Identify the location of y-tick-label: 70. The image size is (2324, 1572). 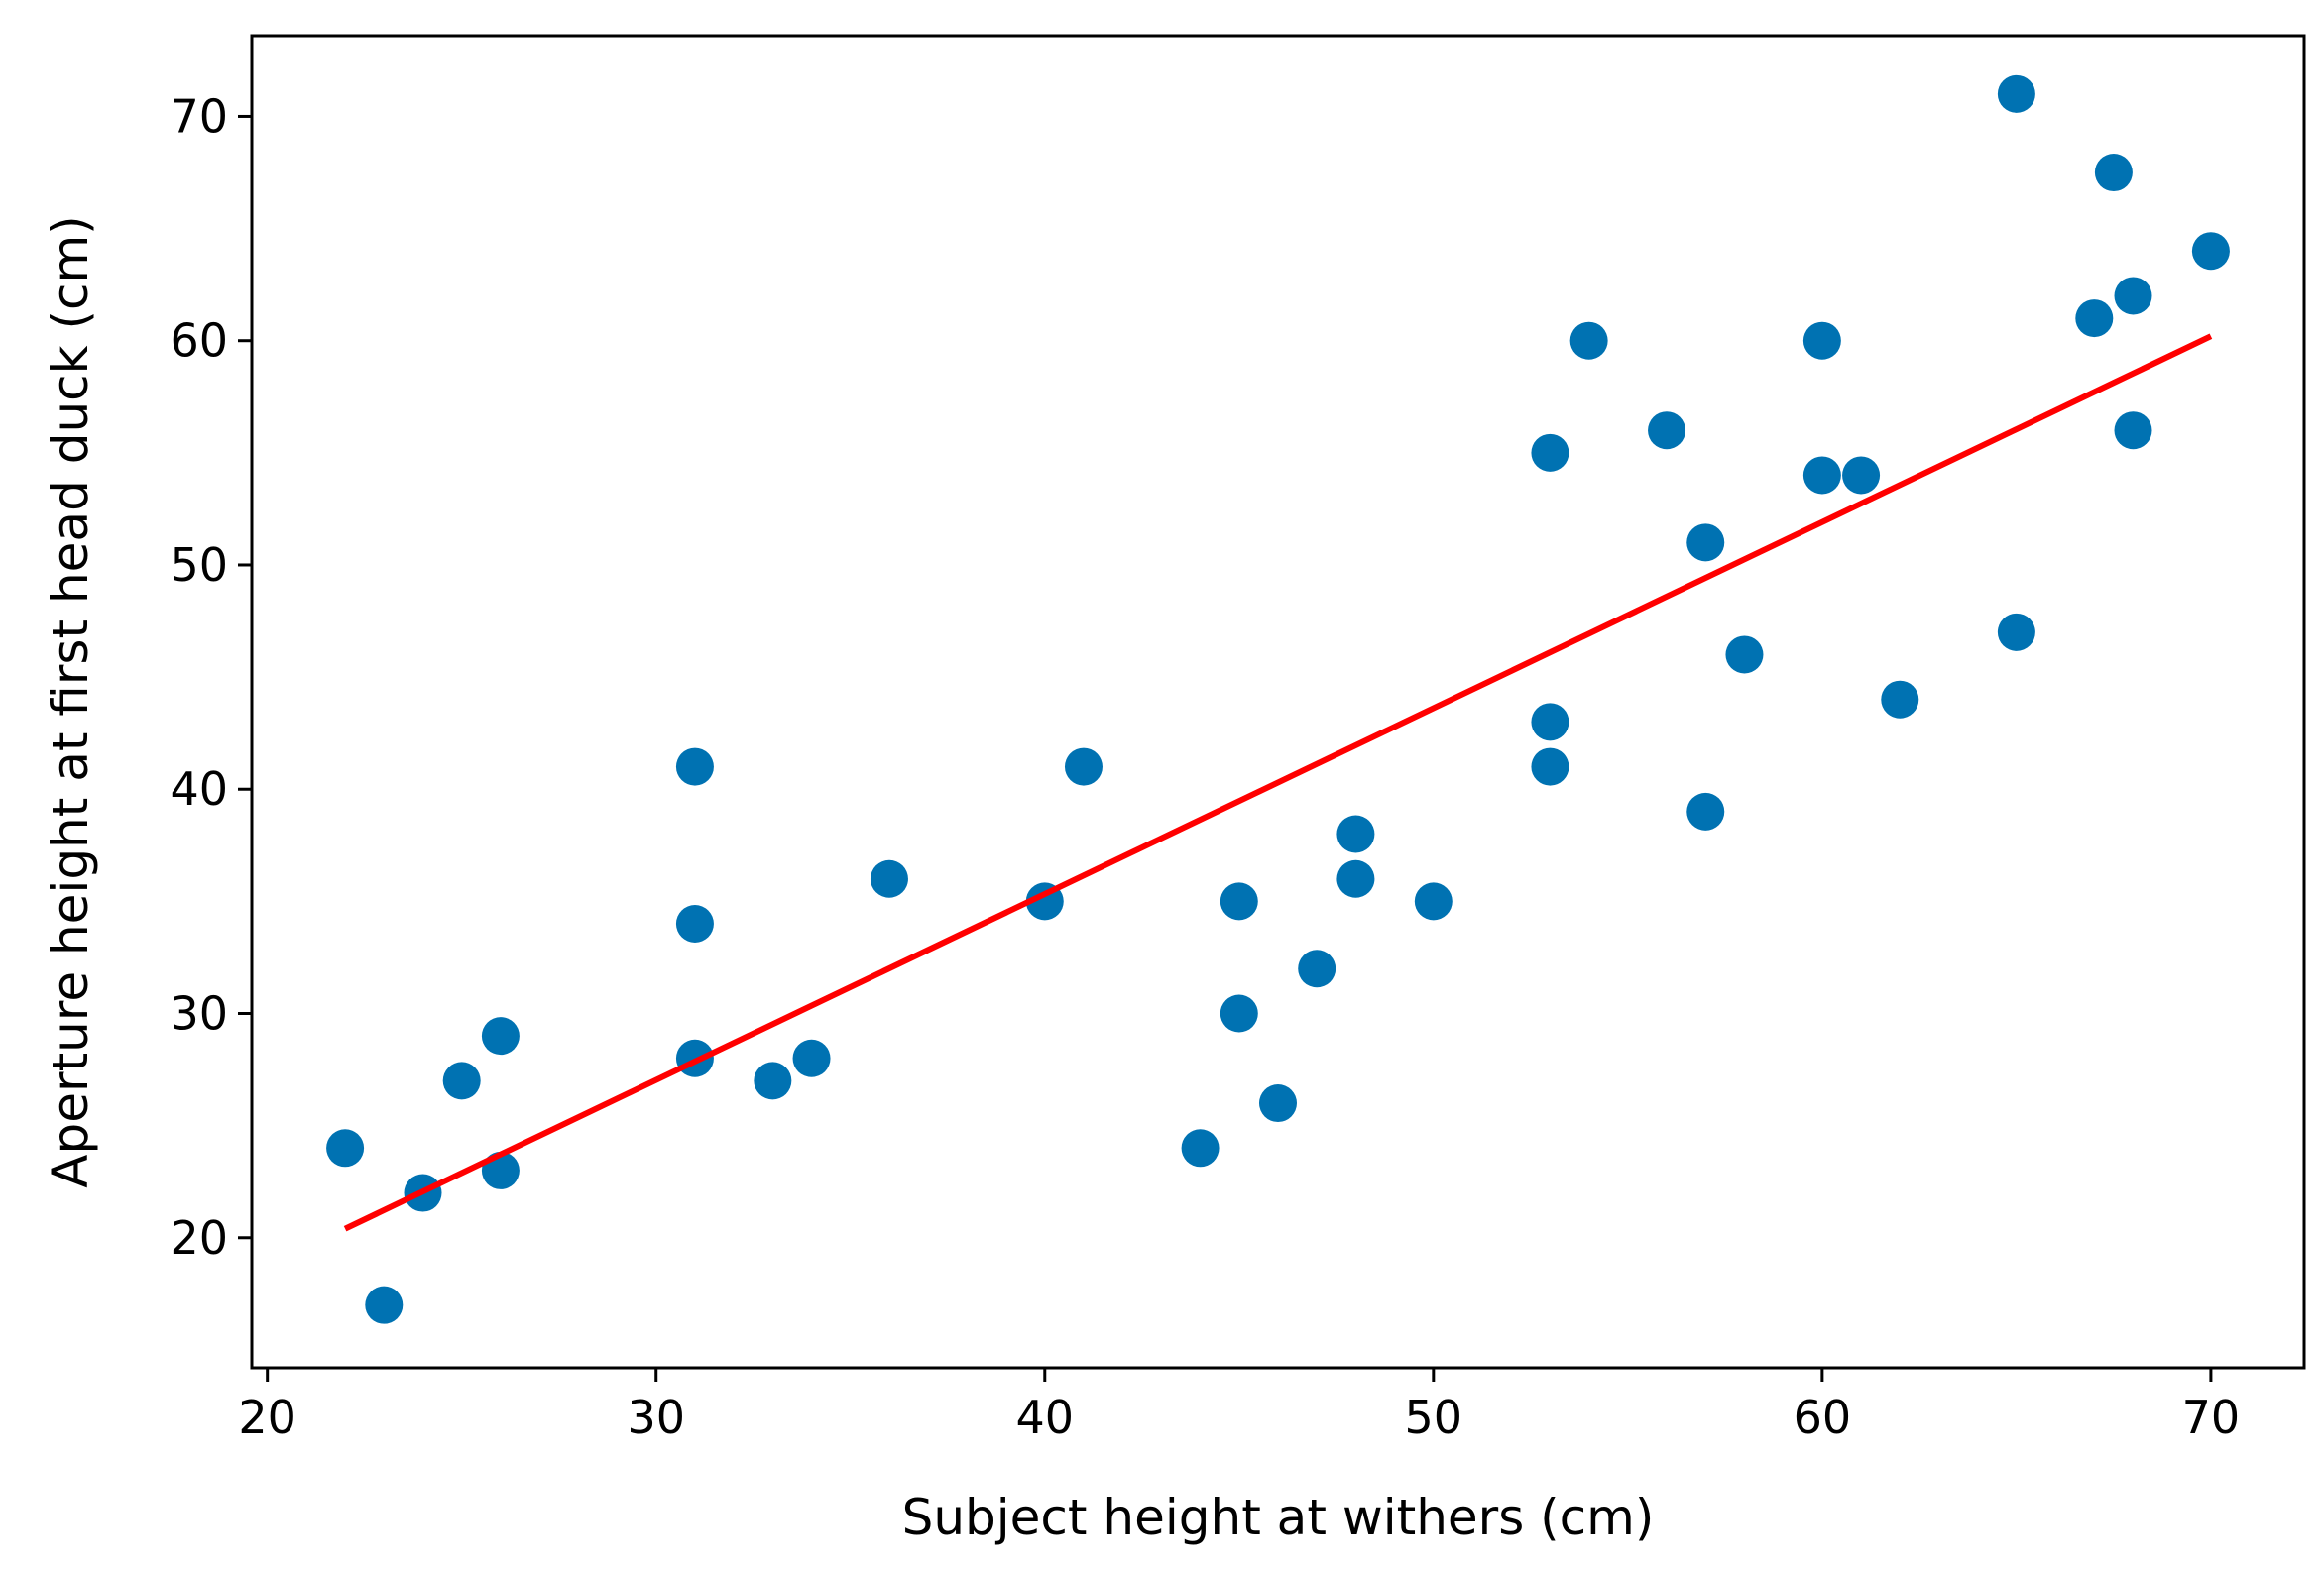
(199, 116).